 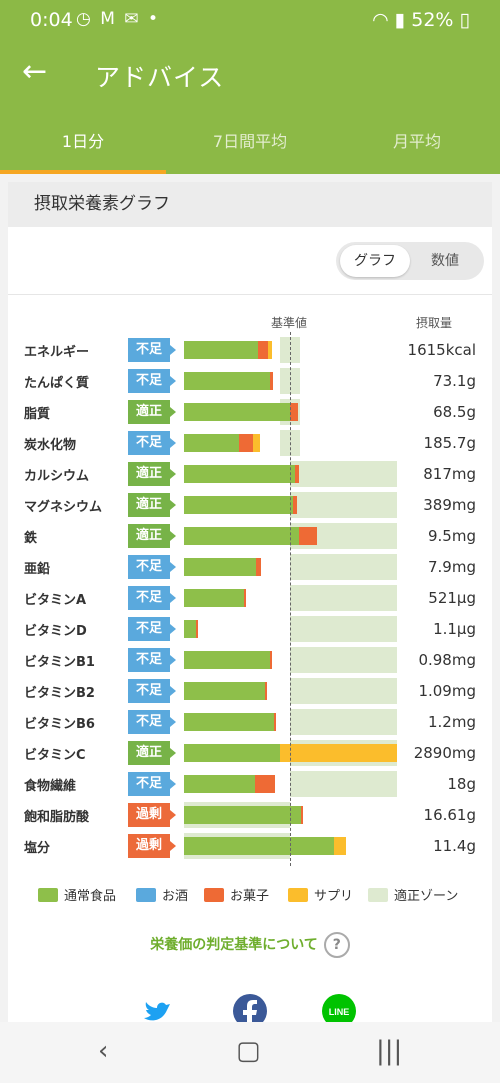 I want to click on nutrient-name: ビタミンB6, so click(x=59, y=724).